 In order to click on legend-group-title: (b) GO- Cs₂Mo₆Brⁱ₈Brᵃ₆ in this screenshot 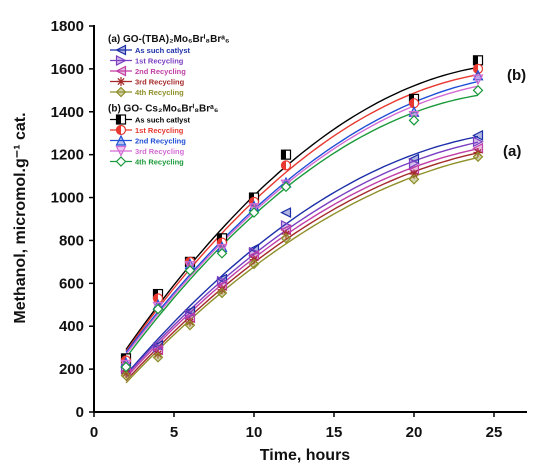, I will do `click(163, 109)`.